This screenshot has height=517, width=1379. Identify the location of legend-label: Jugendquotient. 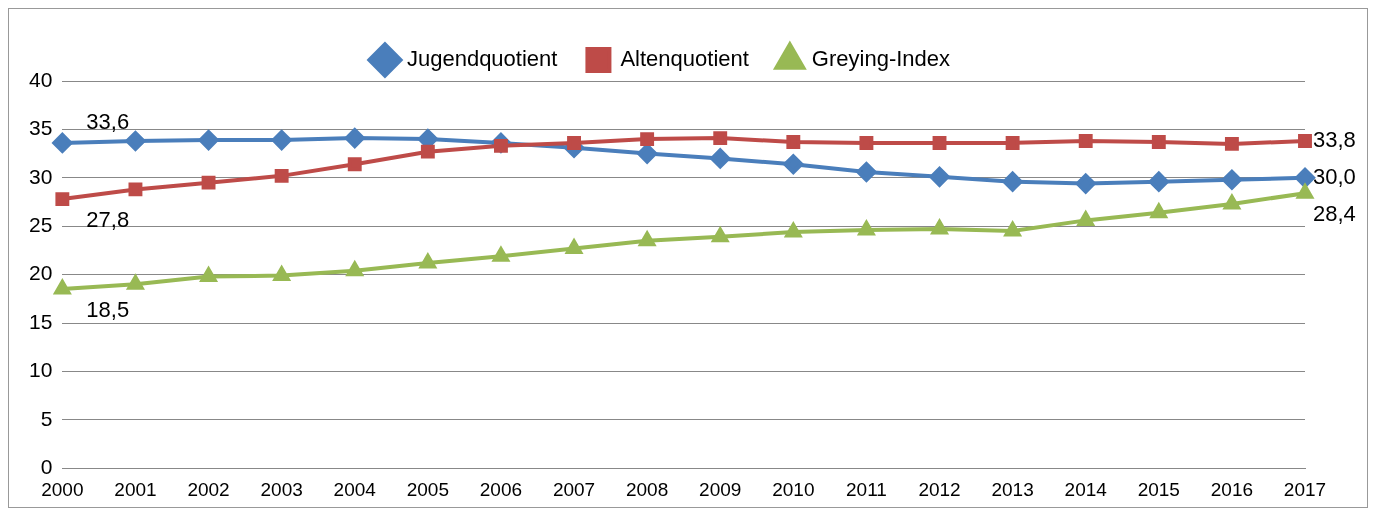
(482, 59).